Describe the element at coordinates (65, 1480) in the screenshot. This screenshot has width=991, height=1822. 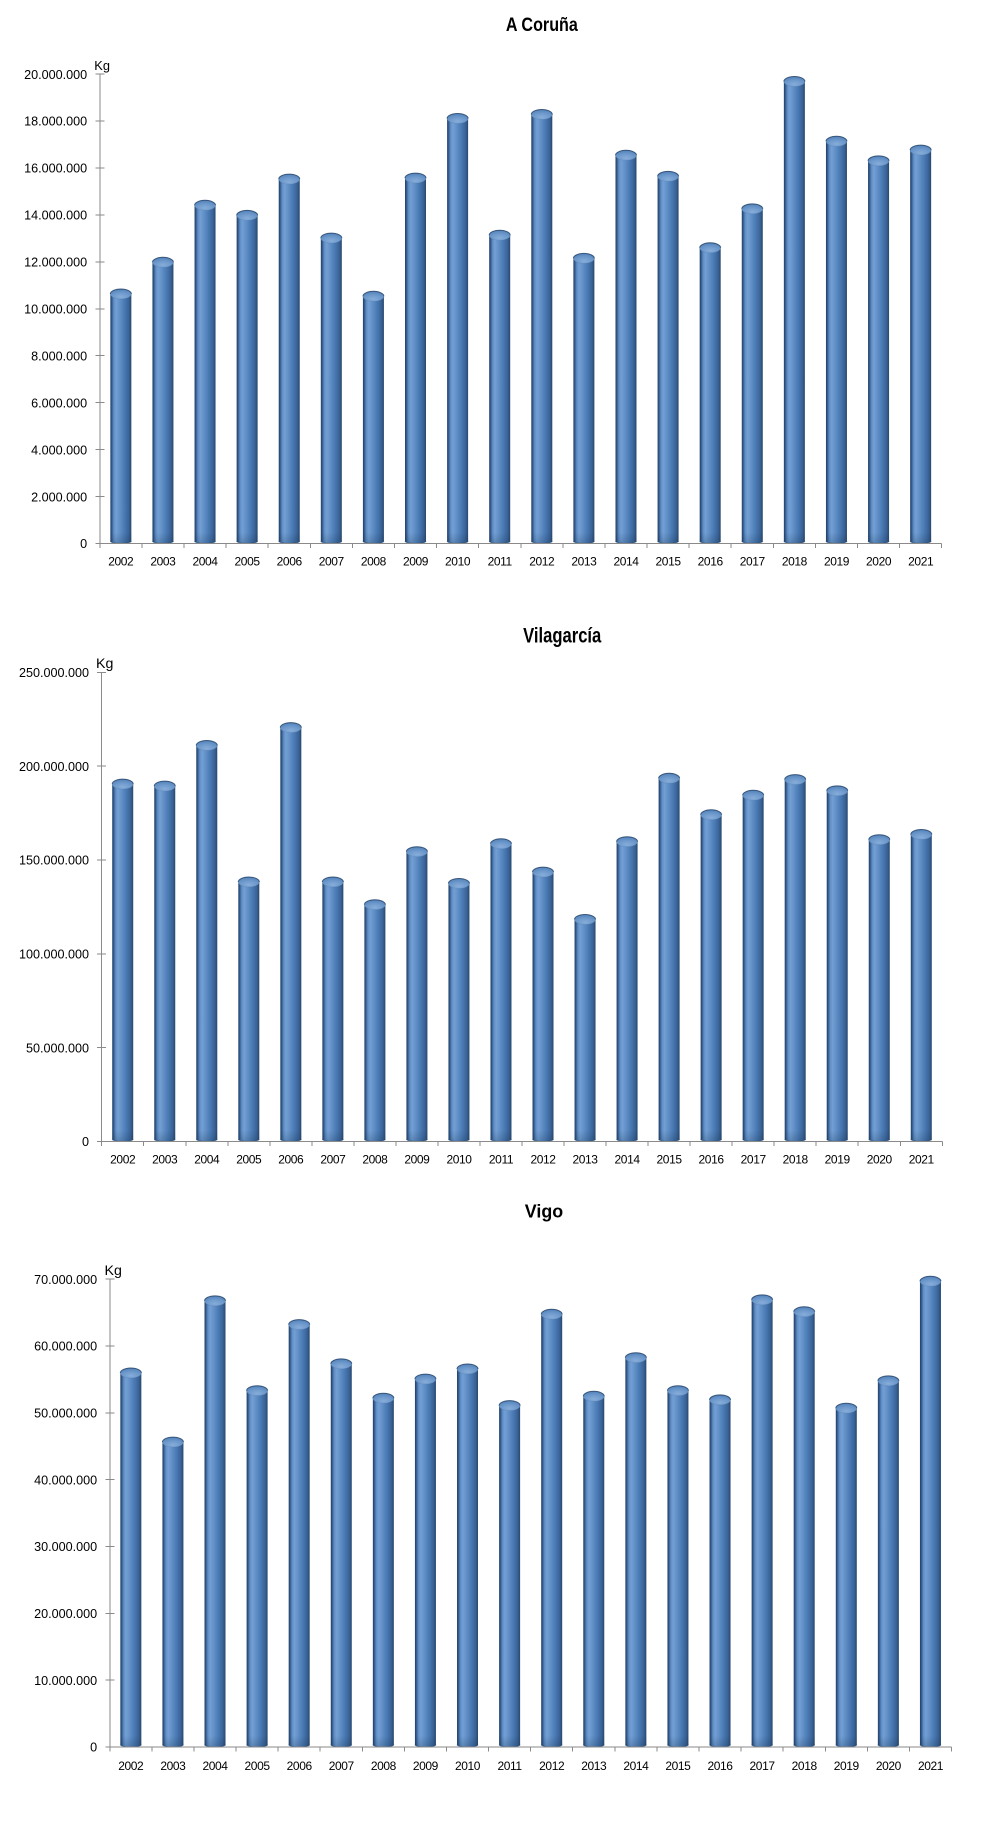
I see `svg-text: 40.000.000` at that location.